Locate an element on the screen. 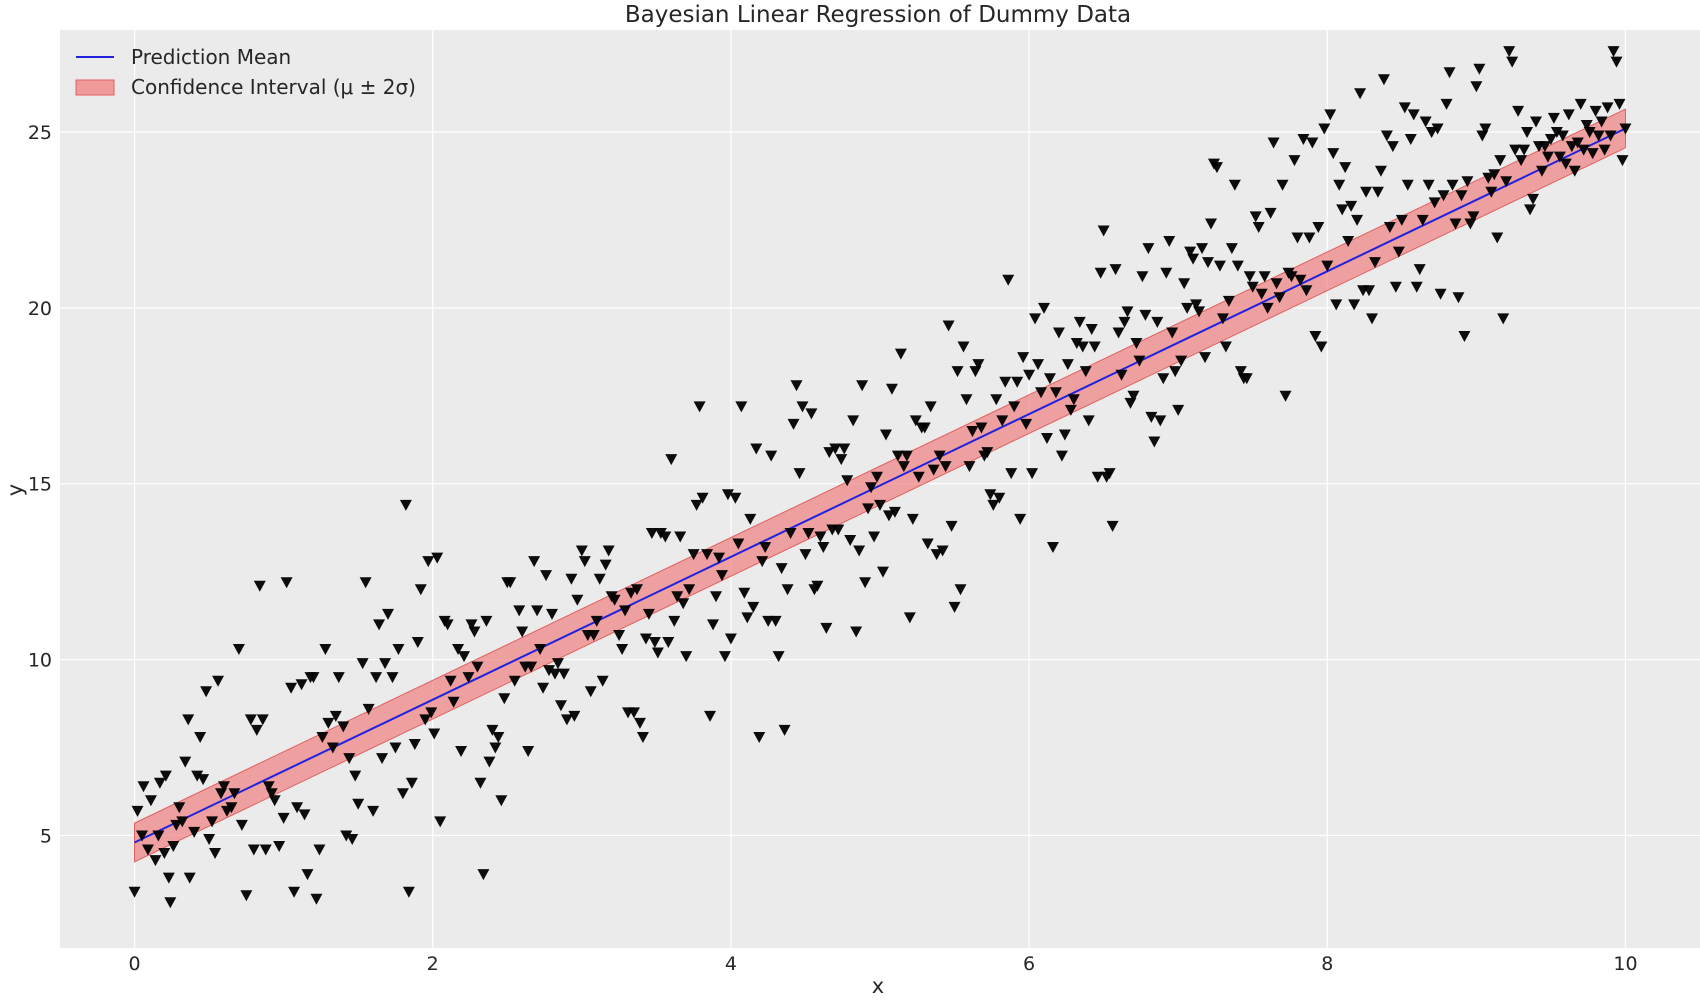  y-axis-label: y is located at coordinates (15, 490).